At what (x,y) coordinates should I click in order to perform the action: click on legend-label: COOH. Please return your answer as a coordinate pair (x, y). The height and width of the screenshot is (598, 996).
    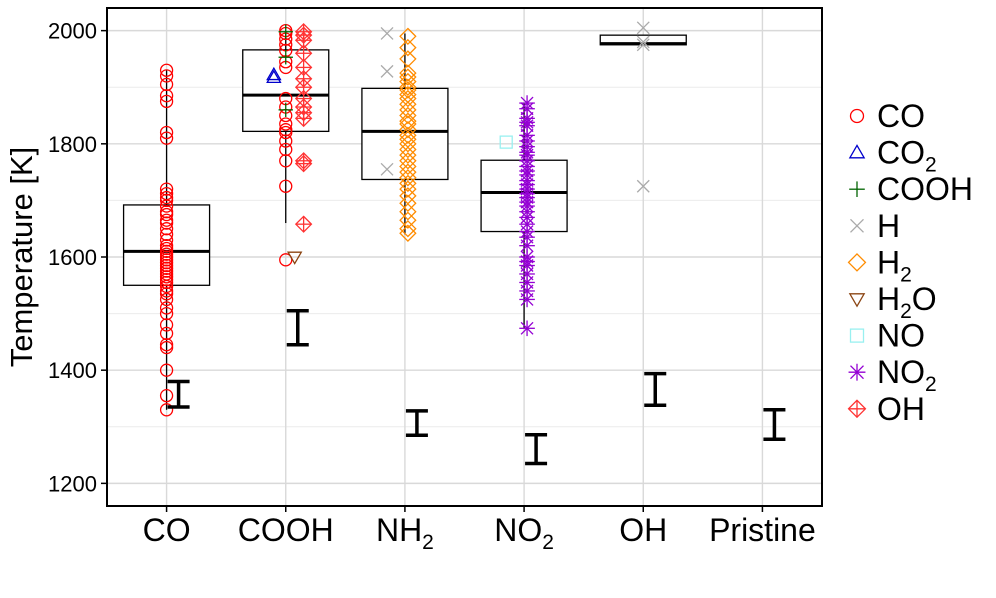
    Looking at the image, I should click on (925, 189).